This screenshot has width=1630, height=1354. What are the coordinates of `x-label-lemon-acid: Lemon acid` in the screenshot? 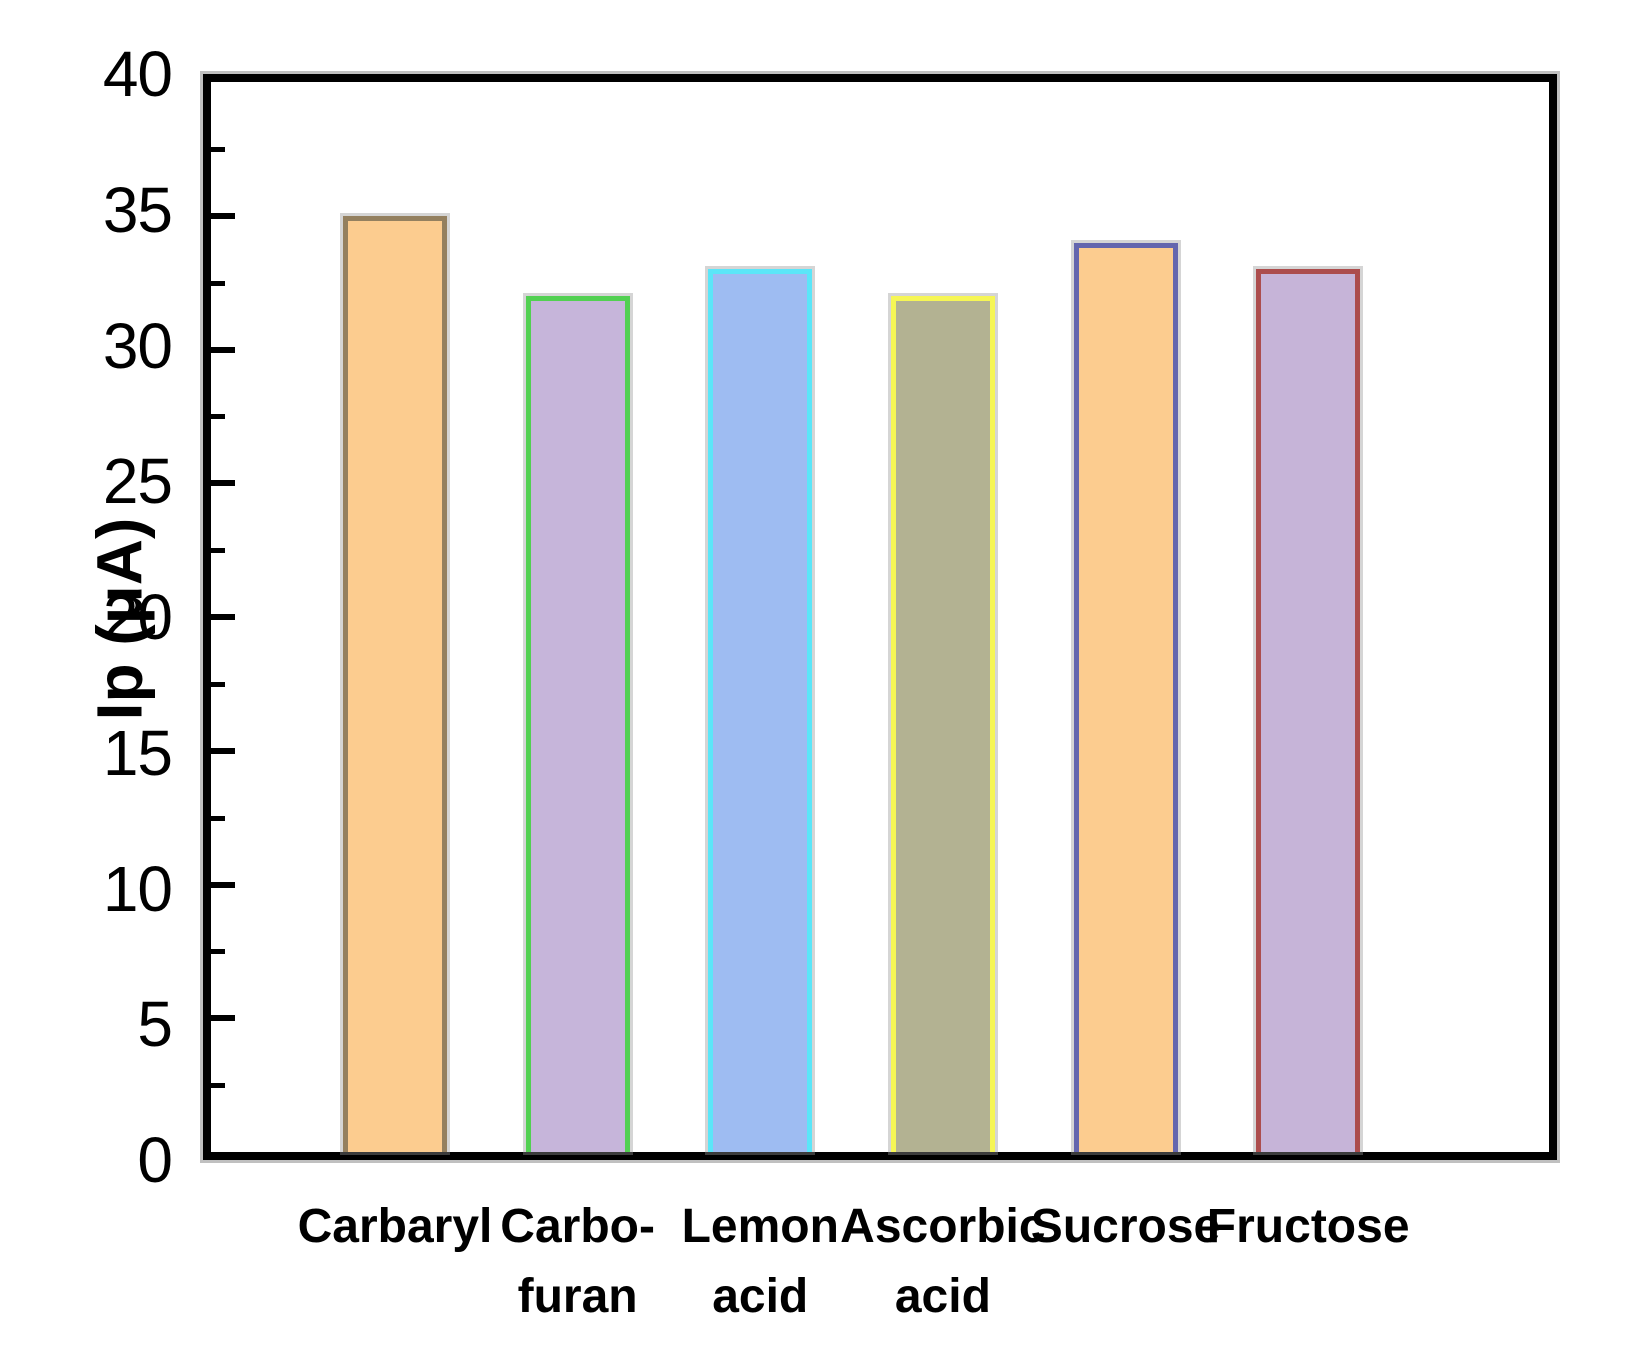 It's located at (760, 1262).